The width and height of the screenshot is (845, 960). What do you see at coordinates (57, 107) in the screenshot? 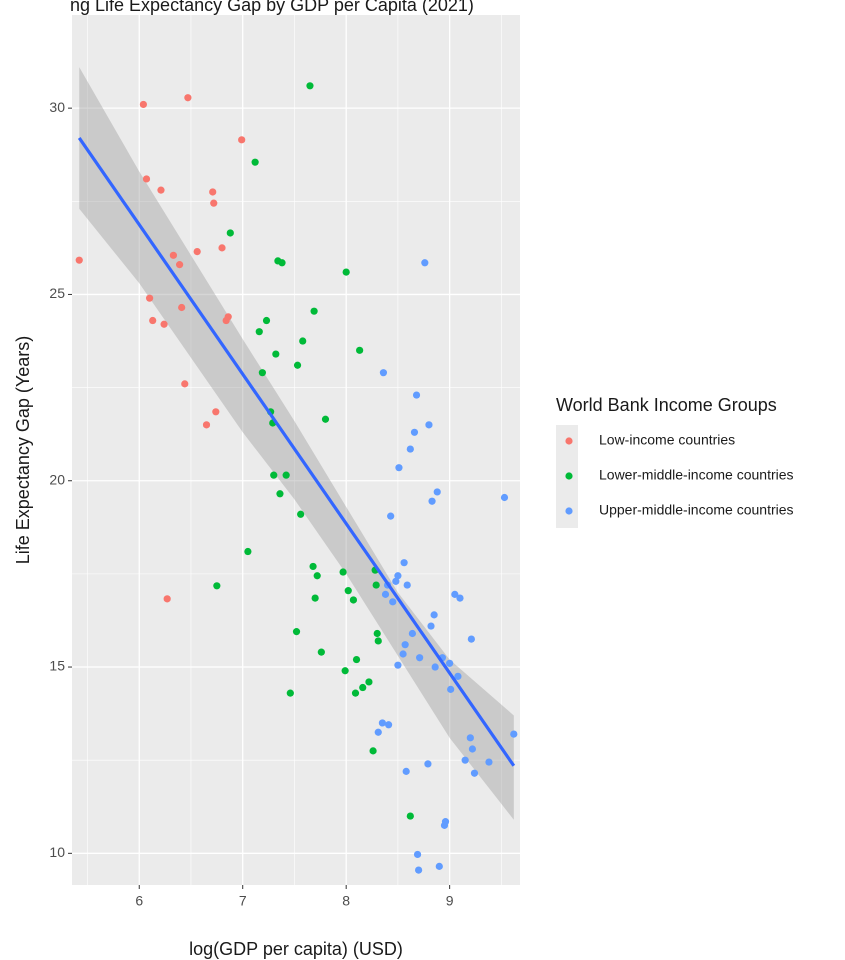
I see `y-tick-label: 30` at bounding box center [57, 107].